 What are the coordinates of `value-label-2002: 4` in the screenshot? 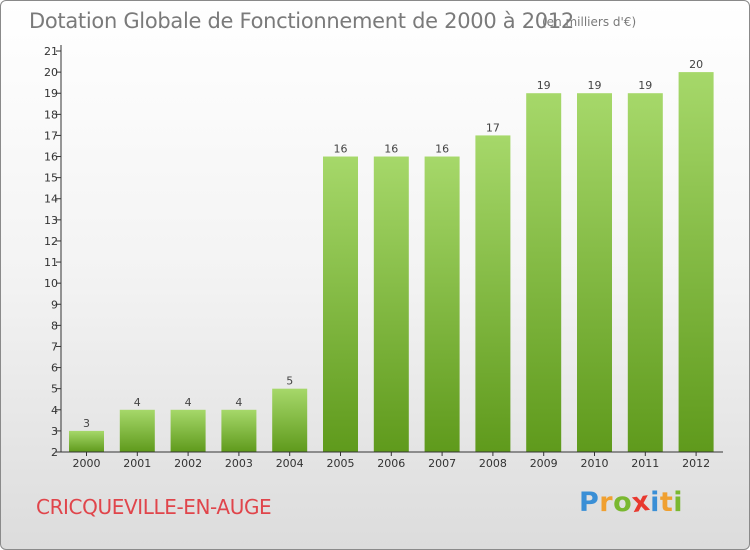 It's located at (188, 402).